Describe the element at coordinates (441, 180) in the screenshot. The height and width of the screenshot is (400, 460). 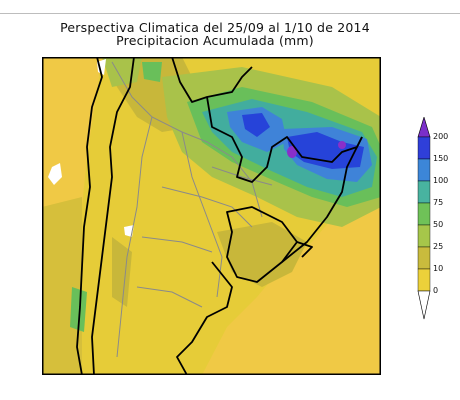
I see `colorbar-label-100: 100` at that location.